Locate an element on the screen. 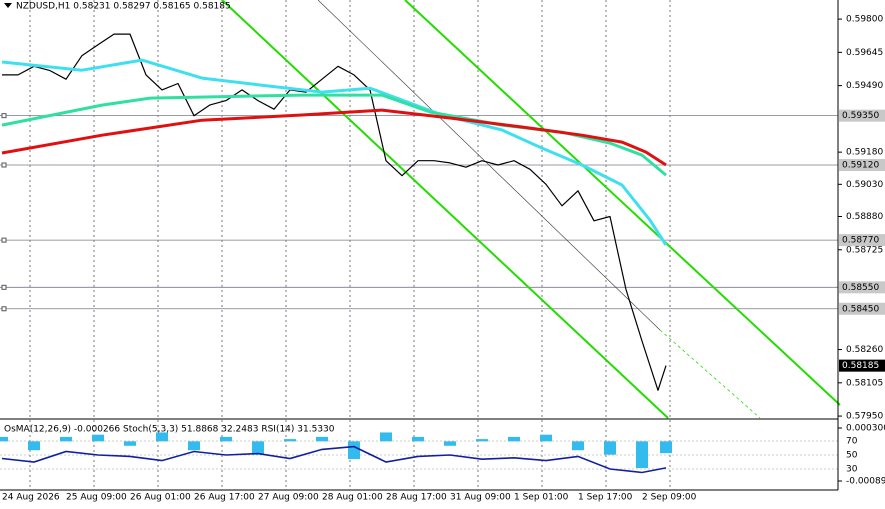 Image resolution: width=885 pixels, height=509 pixels. y-tick-label: 0.59490 is located at coordinates (864, 86).